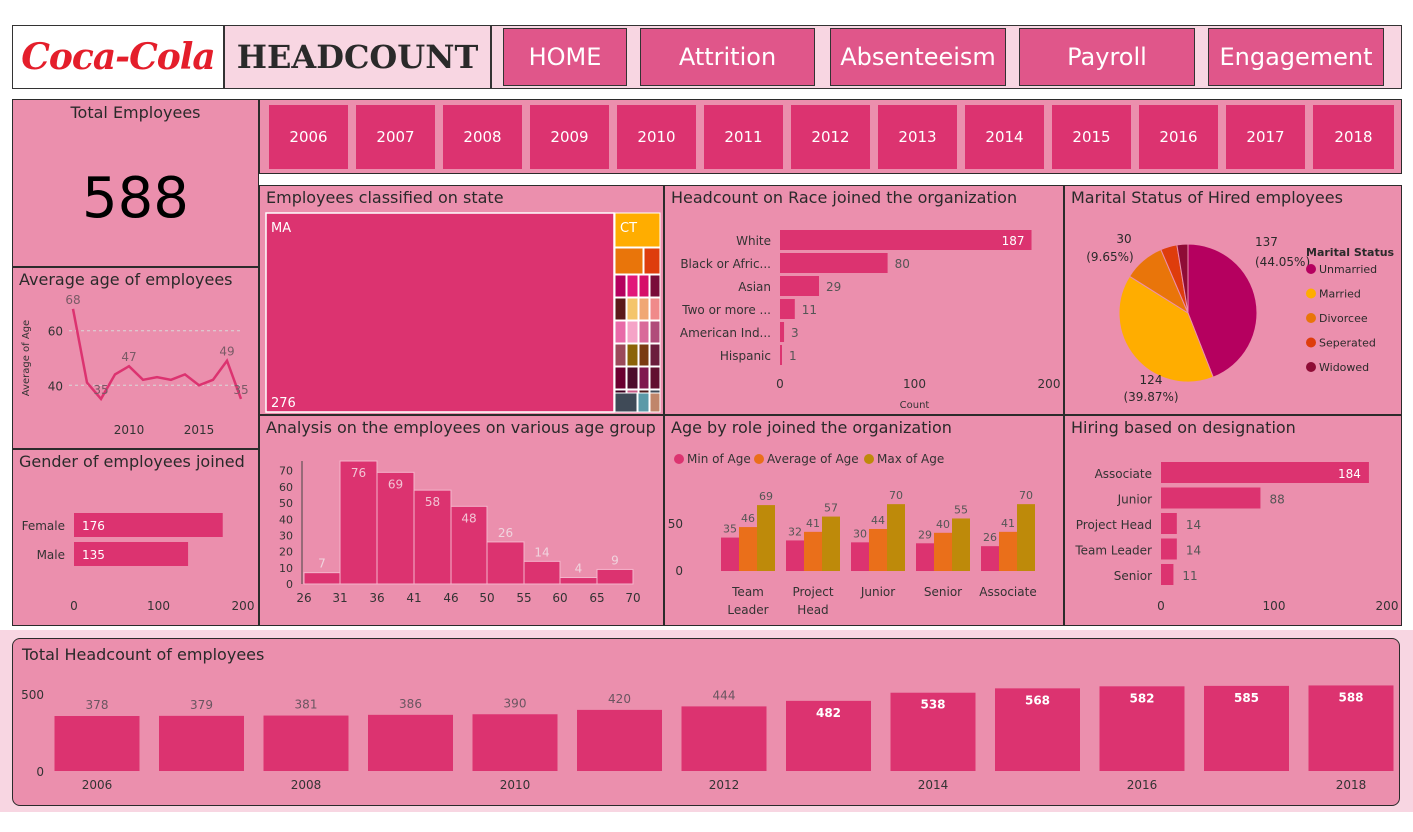 The image size is (1413, 832). Describe the element at coordinates (743, 137) in the screenshot. I see `year-button-2011: 2011` at that location.